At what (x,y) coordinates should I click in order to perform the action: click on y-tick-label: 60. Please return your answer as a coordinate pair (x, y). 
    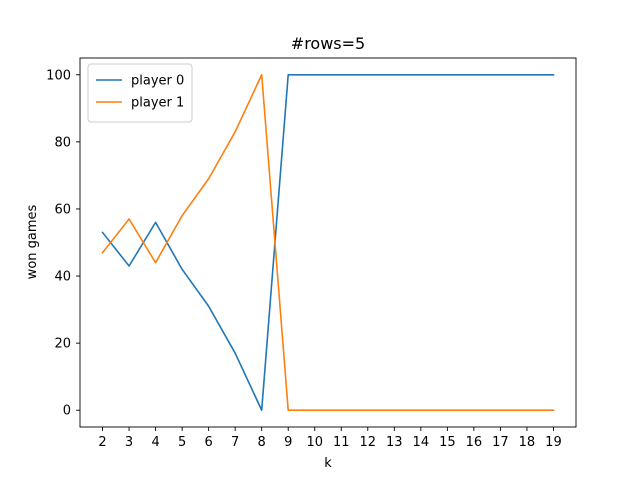
    Looking at the image, I should click on (62, 209).